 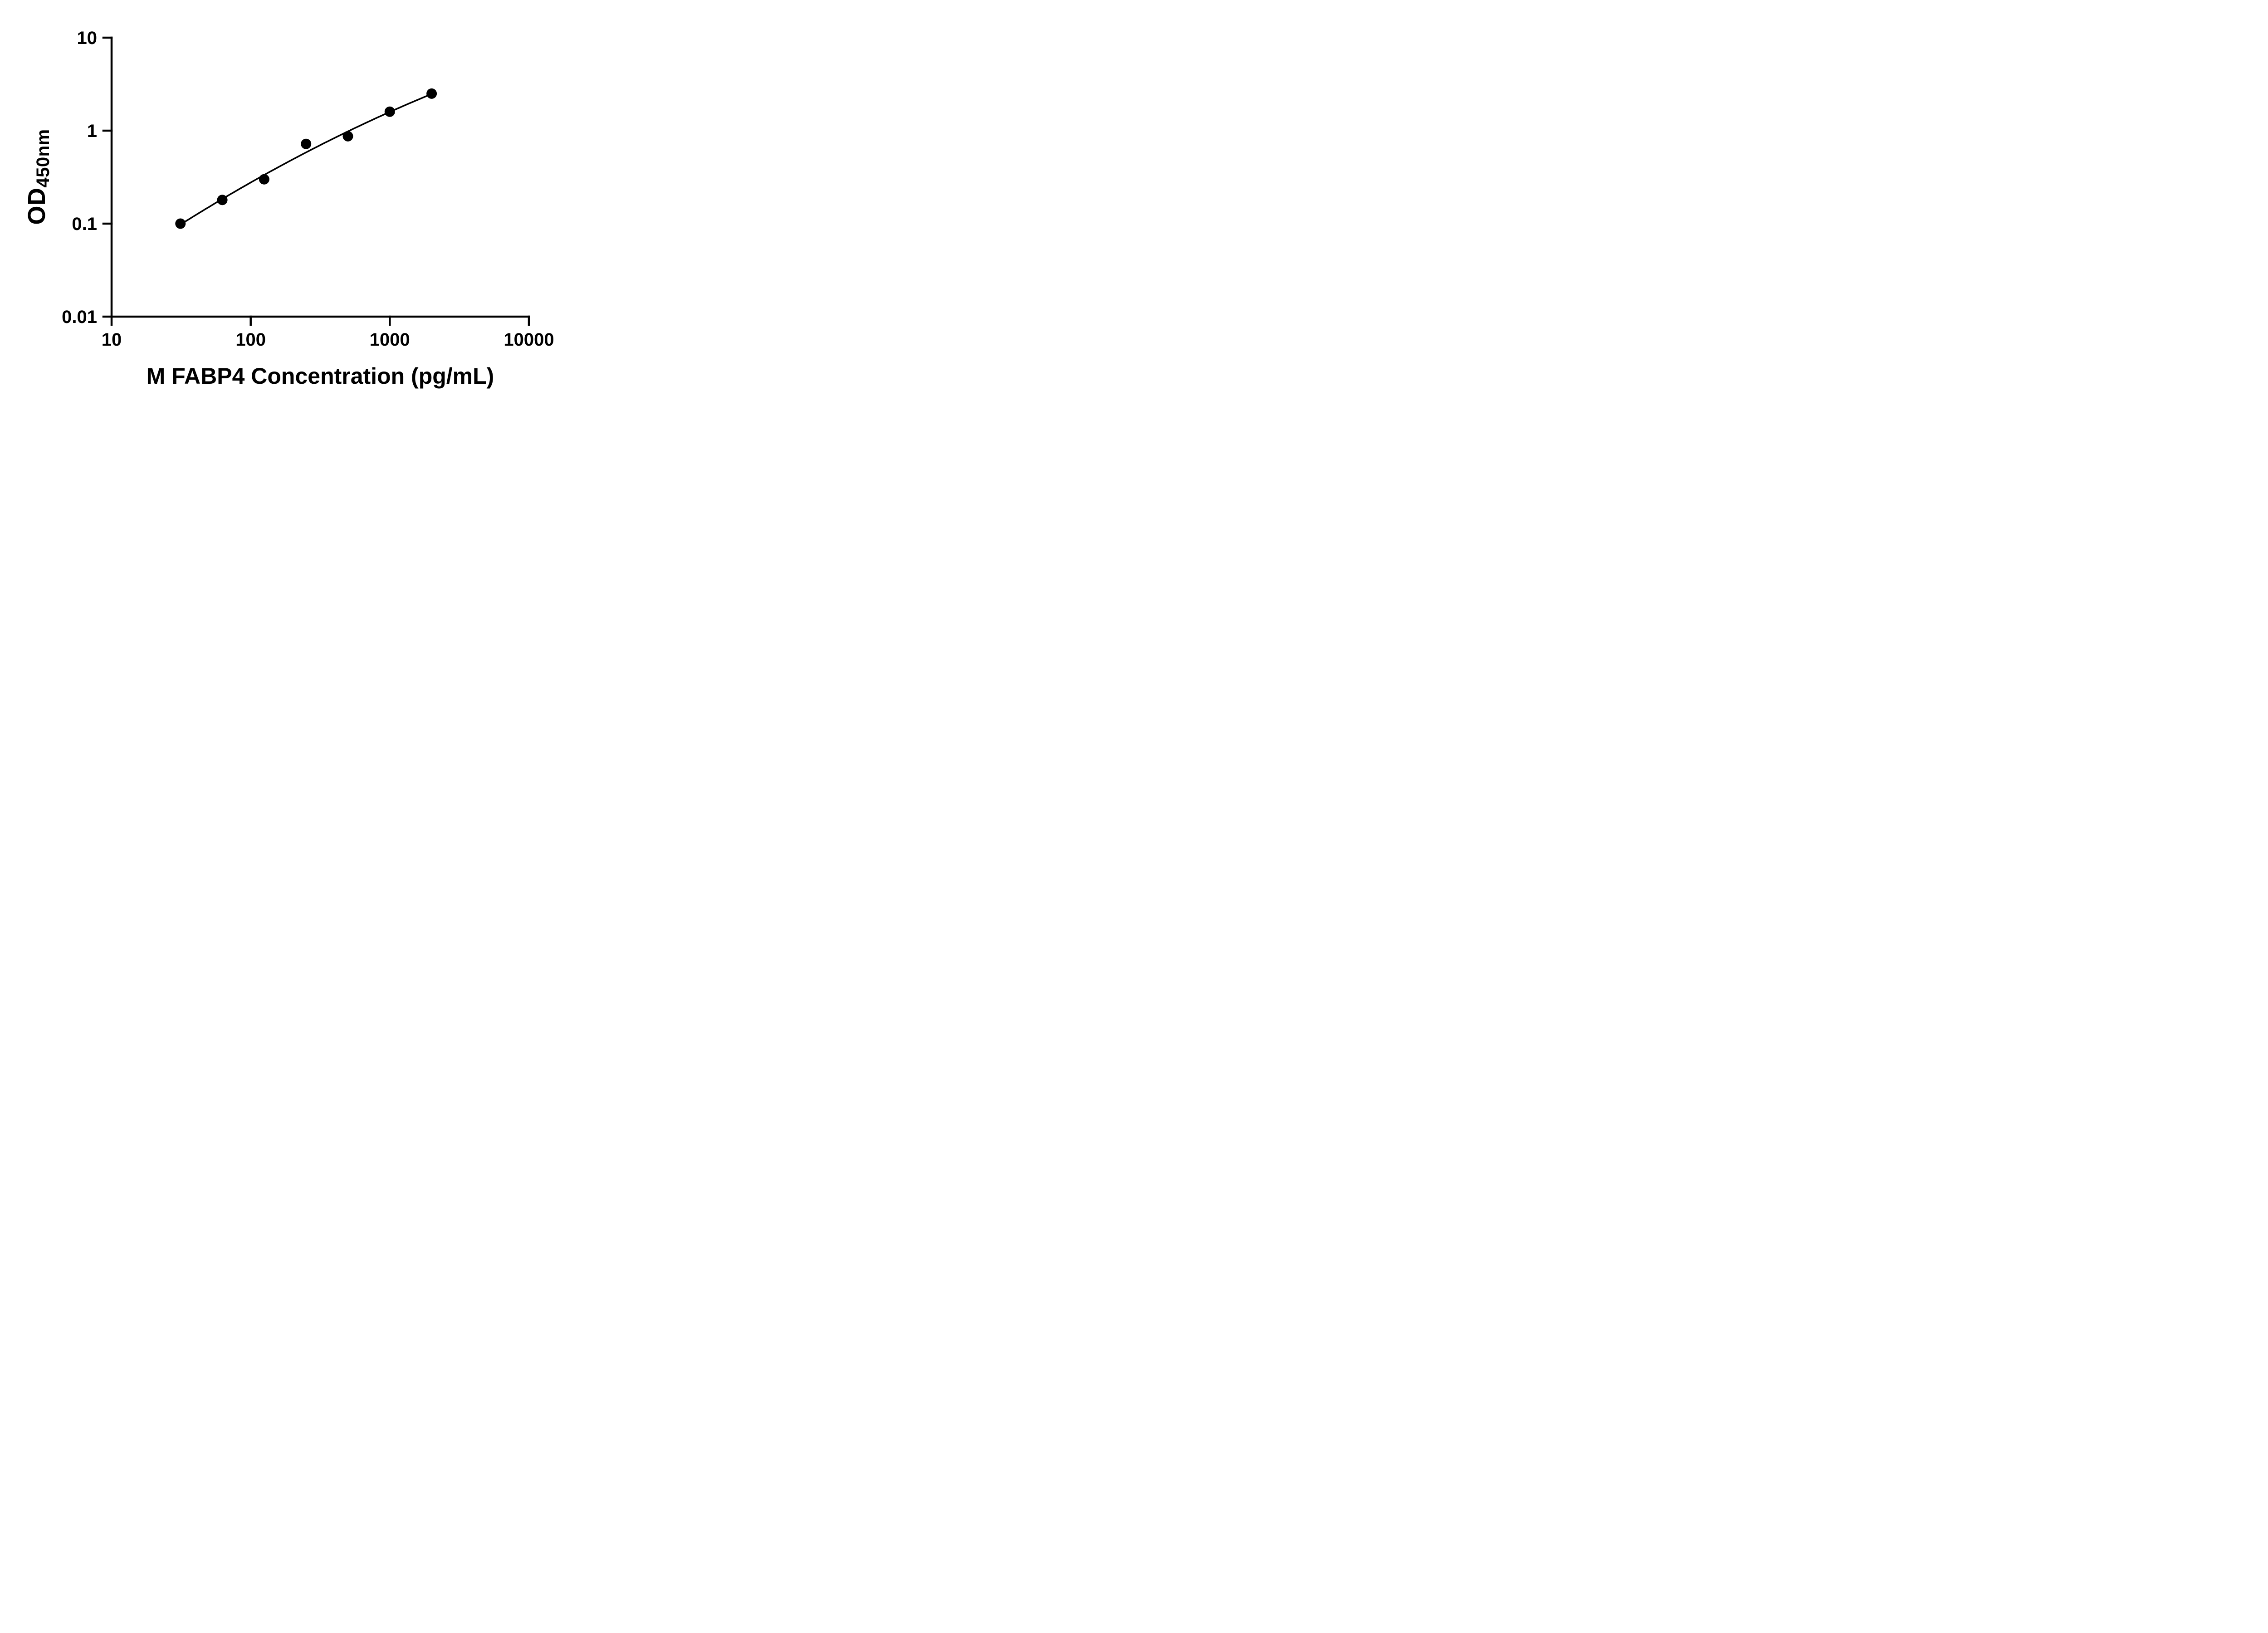 I want to click on x-axis-title: M FABP4 Concentration (pg/mL), so click(x=320, y=376).